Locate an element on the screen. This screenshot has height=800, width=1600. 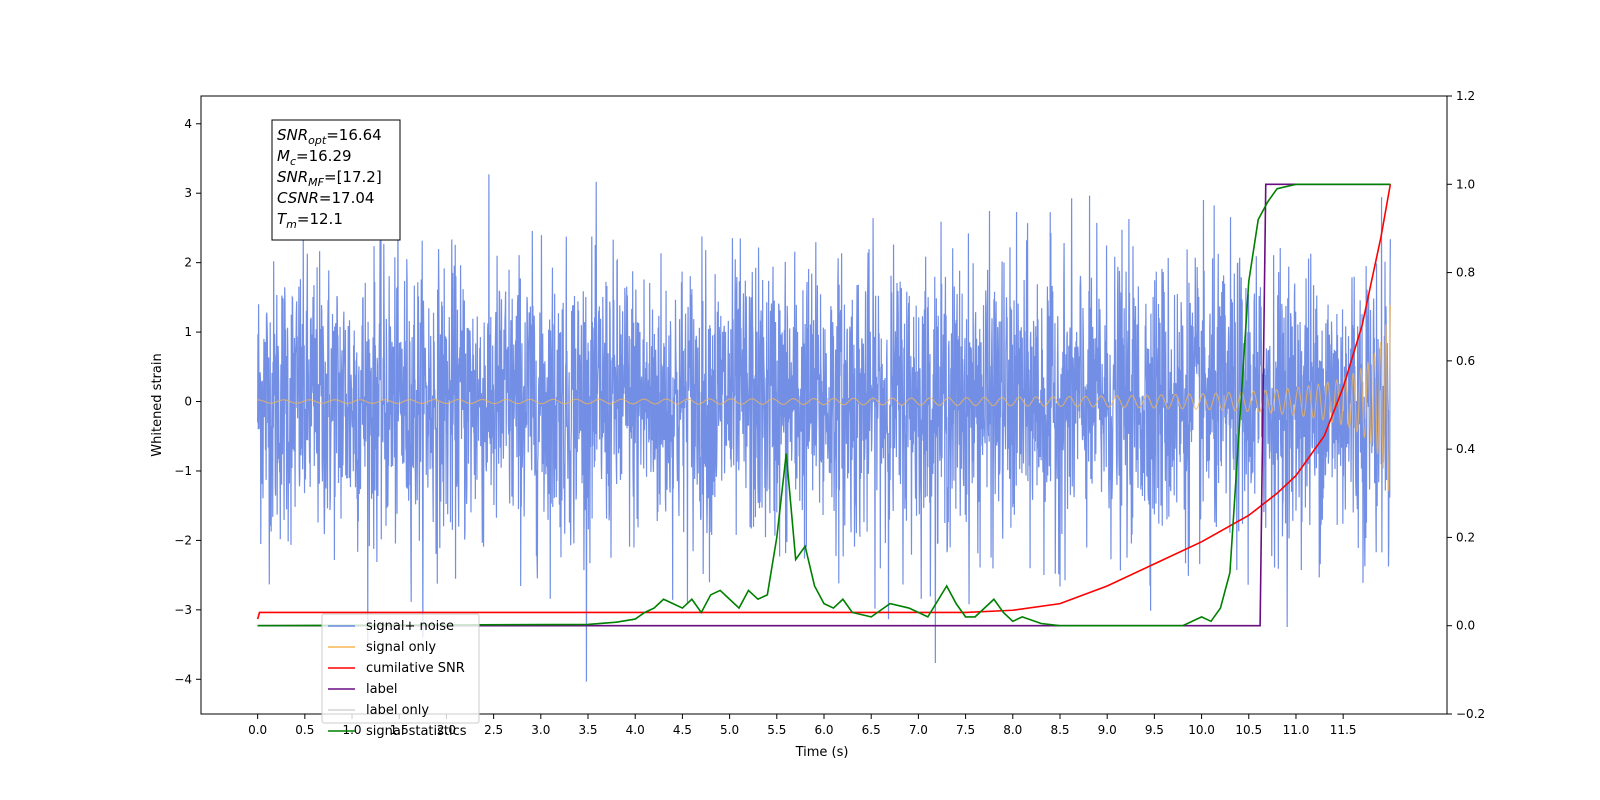
annotation-value: =17.04 is located at coordinates (347, 198).